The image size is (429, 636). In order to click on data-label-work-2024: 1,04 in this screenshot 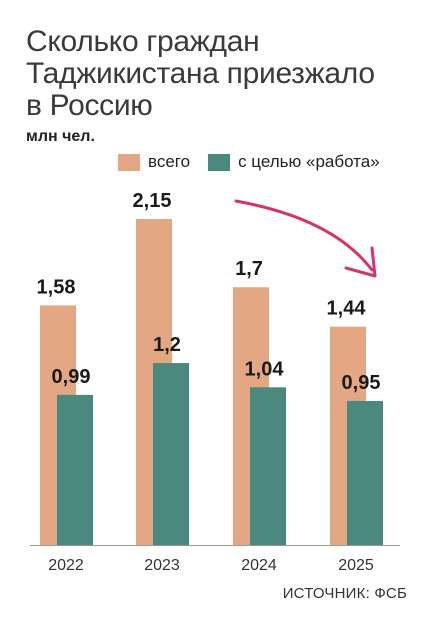, I will do `click(265, 369)`.